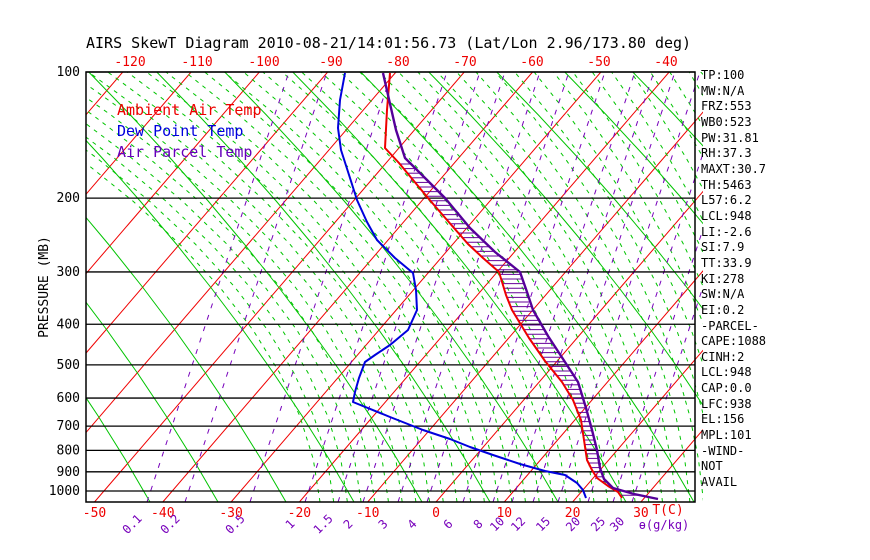 Image resolution: width=870 pixels, height=560 pixels. Describe the element at coordinates (730, 137) in the screenshot. I see `stat-line: PW:31.81` at that location.